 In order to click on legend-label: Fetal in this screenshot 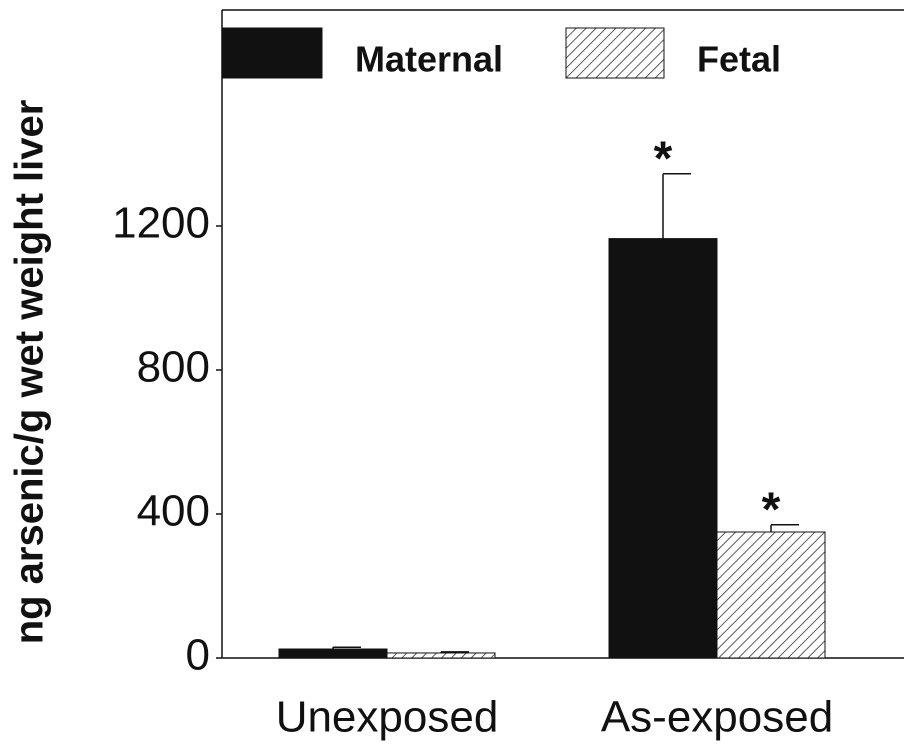, I will do `click(739, 59)`.